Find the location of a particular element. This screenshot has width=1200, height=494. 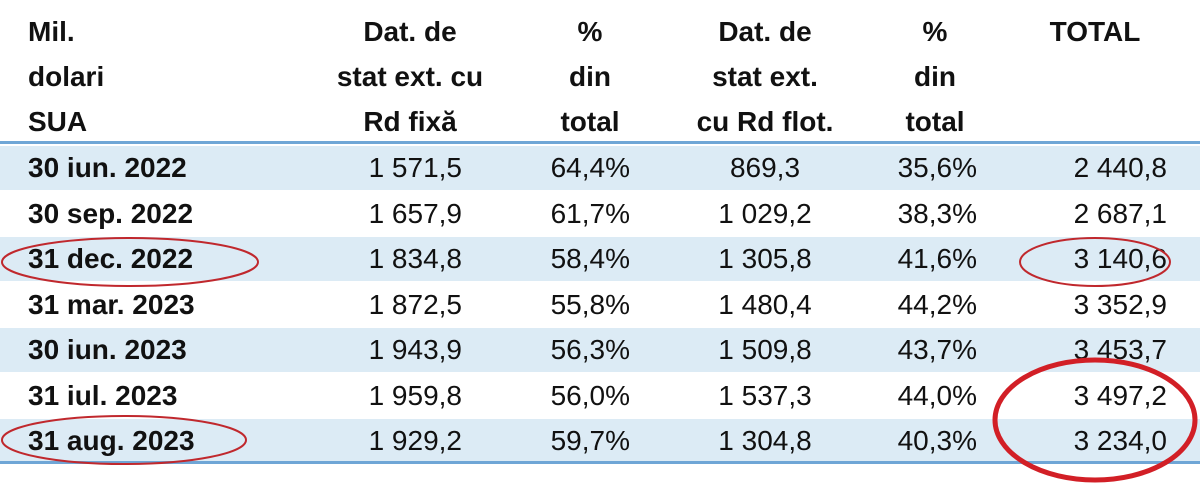

row-label: 30 iun. 2022 is located at coordinates (107, 167).